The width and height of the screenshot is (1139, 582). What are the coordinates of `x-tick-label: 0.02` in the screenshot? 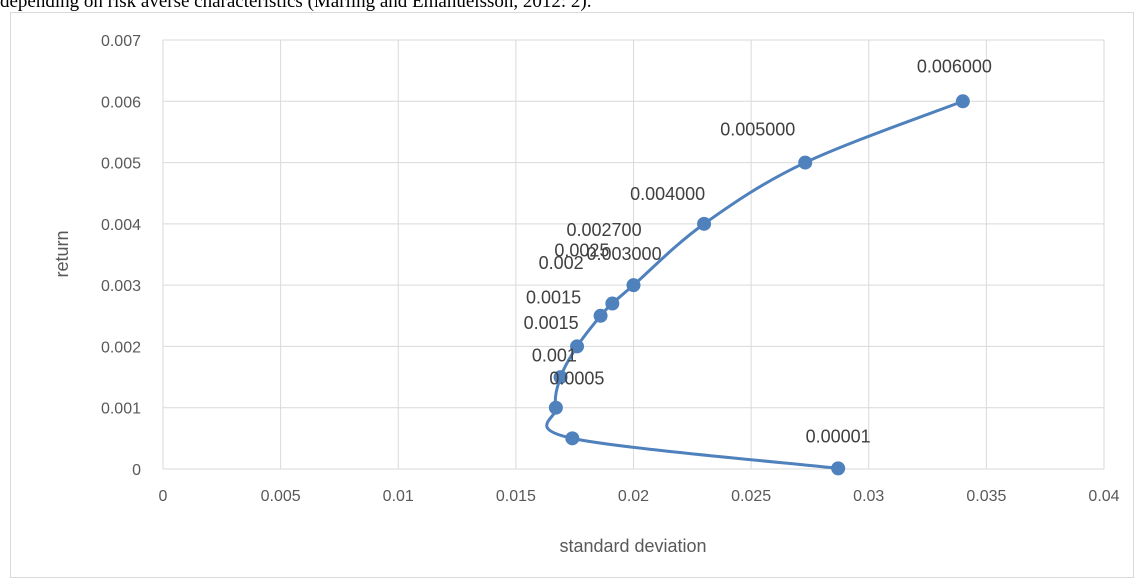 It's located at (633, 496).